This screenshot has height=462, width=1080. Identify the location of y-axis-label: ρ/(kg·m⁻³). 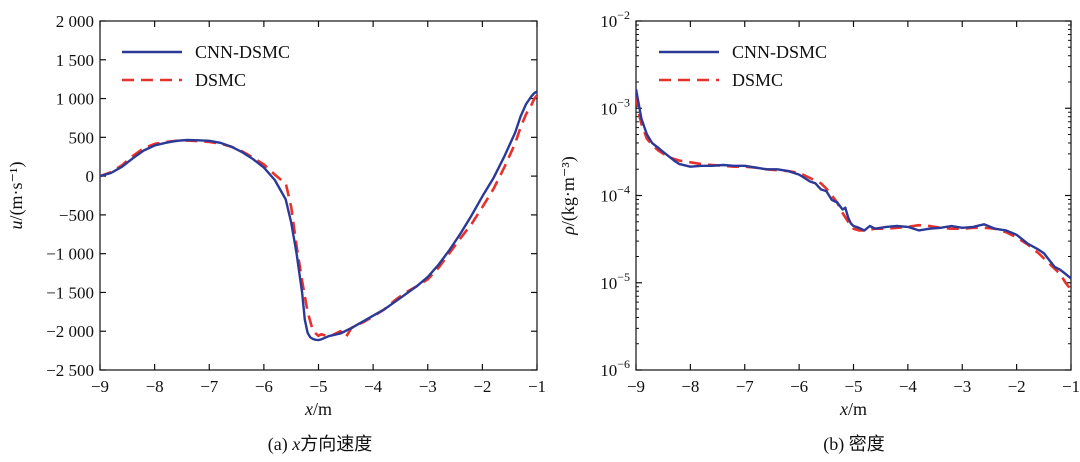
(568, 196).